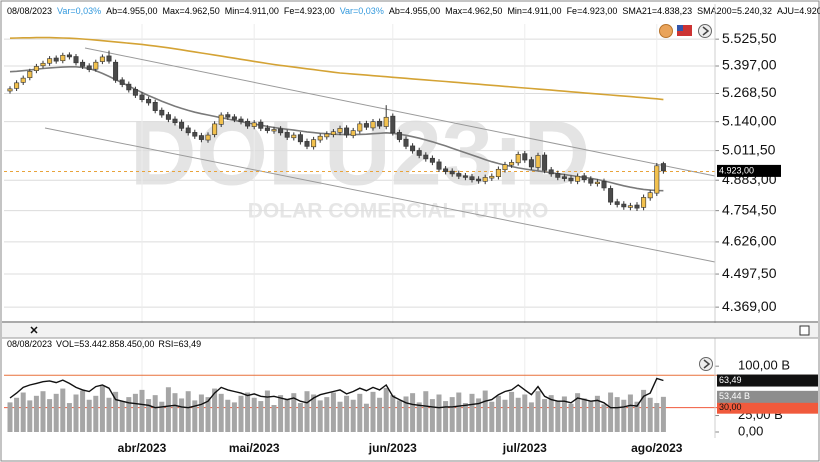 This screenshot has height=462, width=820. Describe the element at coordinates (131, 11) in the screenshot. I see `info-item: Ab=4.955,00` at that location.